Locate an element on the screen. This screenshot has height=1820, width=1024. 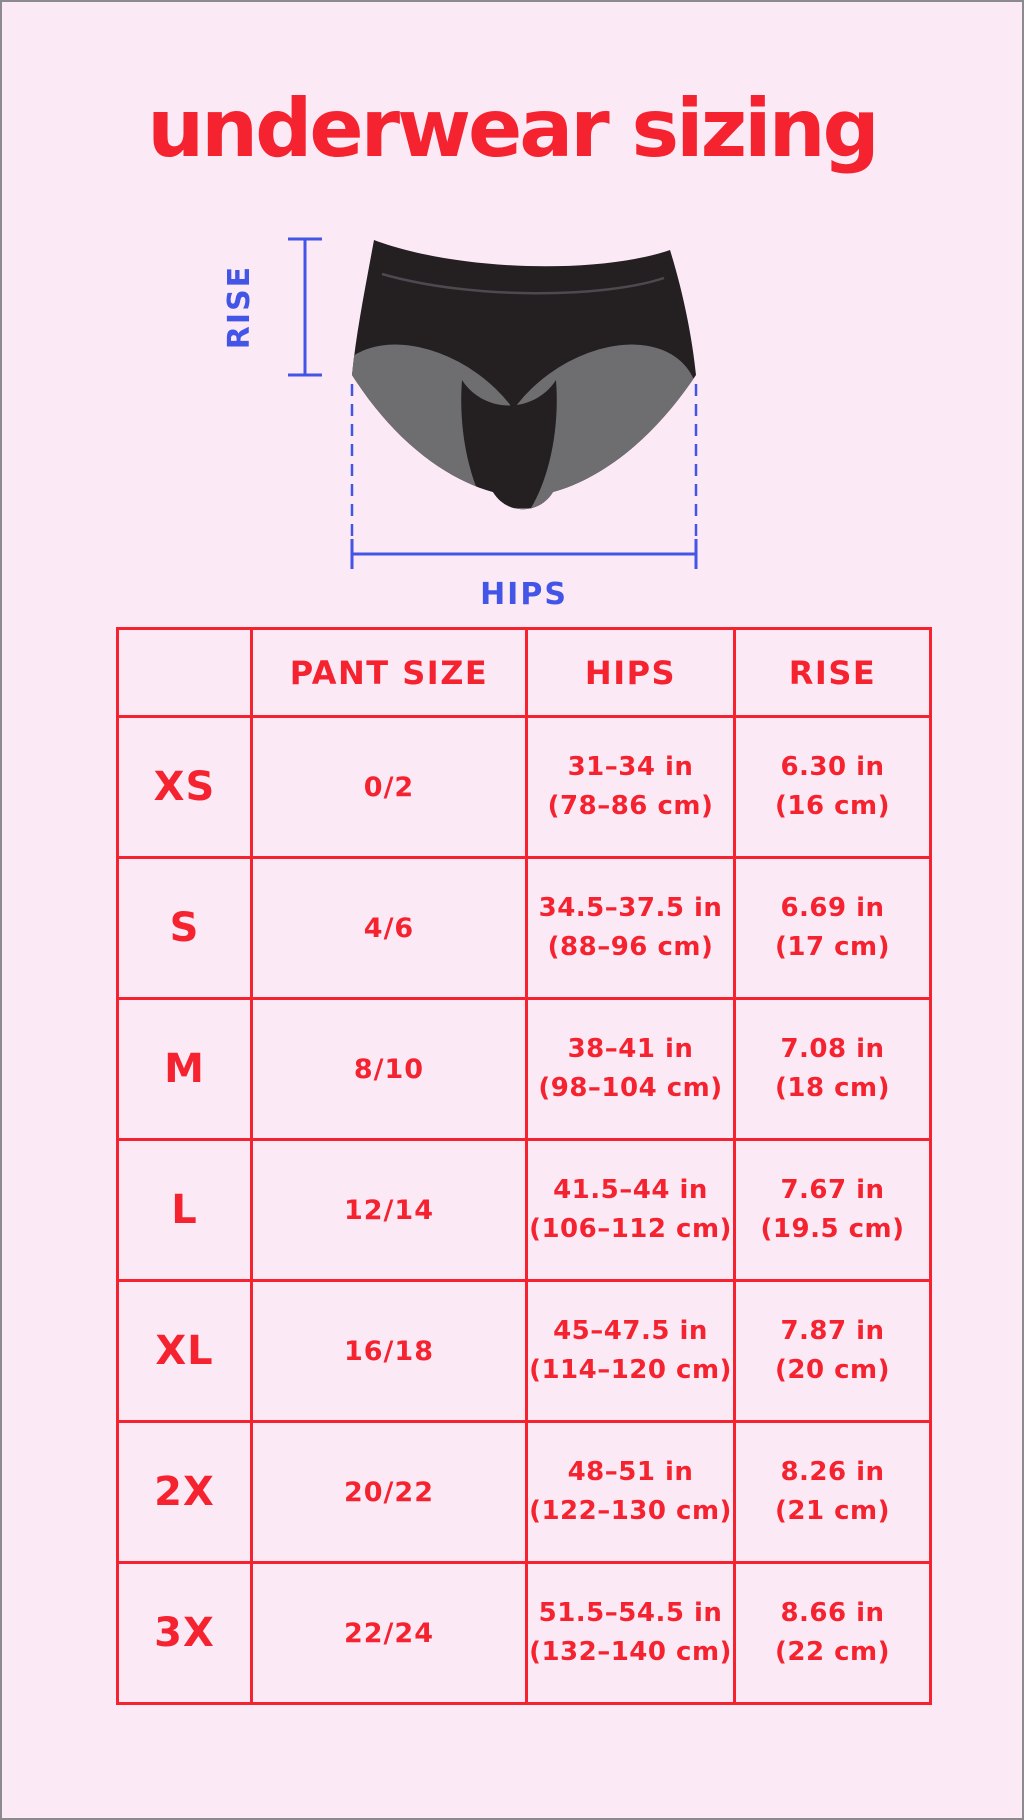
measurement-line: 34.5–37.5 in is located at coordinates (630, 908).